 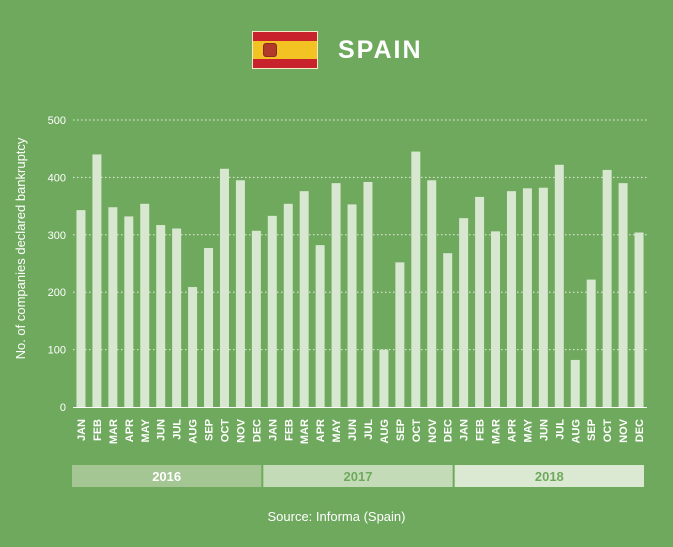 I want to click on year-label: 2018, so click(x=549, y=476).